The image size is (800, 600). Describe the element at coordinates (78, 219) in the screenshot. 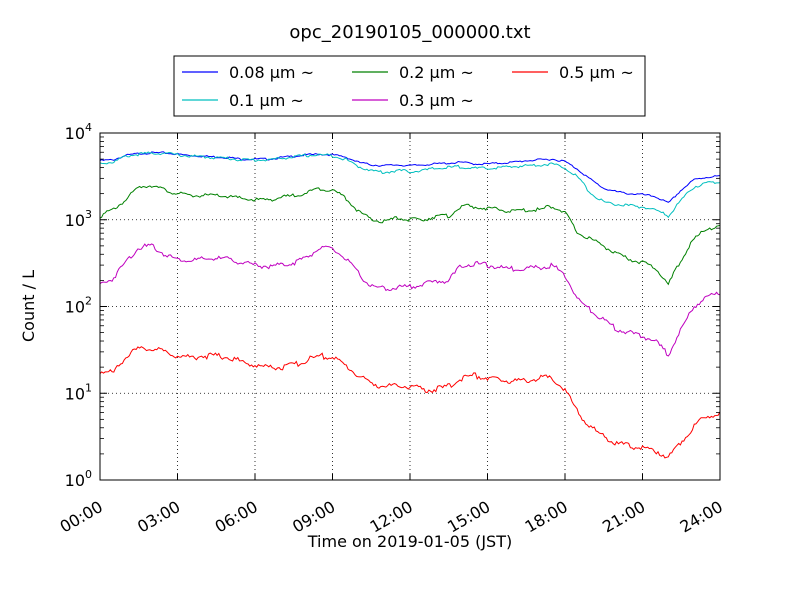

I see `y-tick-label: 10³` at that location.